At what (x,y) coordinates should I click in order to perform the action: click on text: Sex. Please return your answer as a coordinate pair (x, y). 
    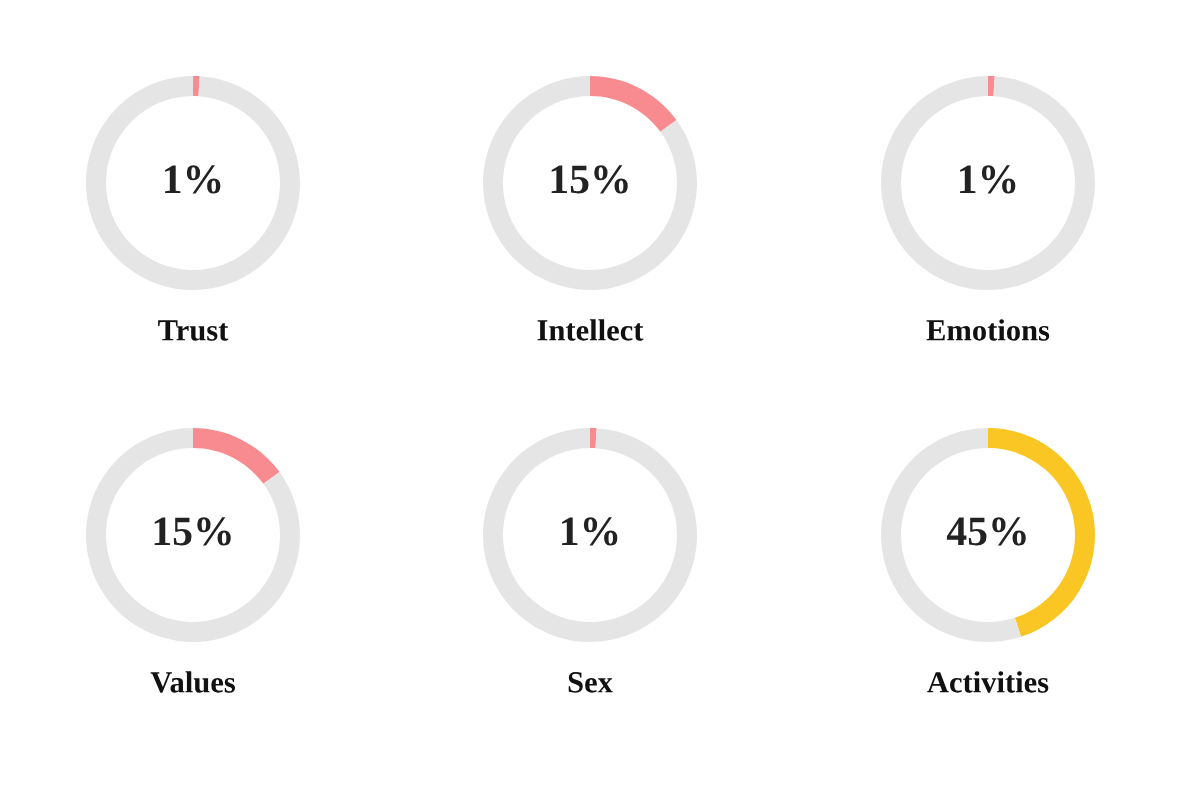
    Looking at the image, I should click on (590, 682).